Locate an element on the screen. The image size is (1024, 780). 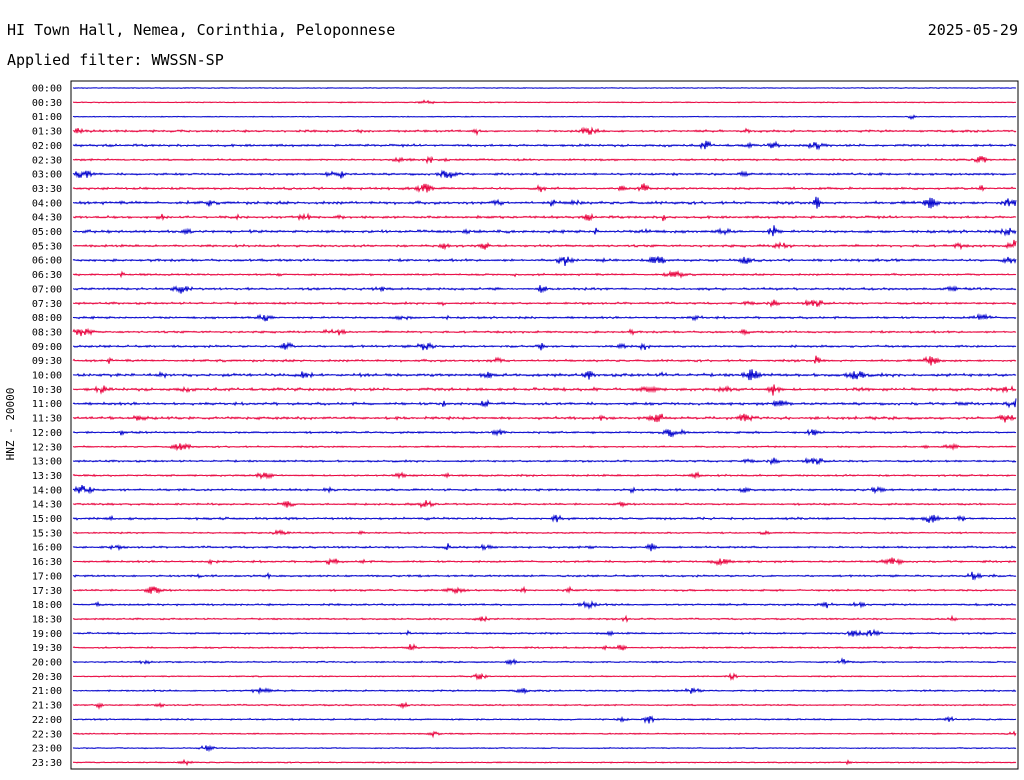
time-tick-label: 15:00 is located at coordinates (47, 519).